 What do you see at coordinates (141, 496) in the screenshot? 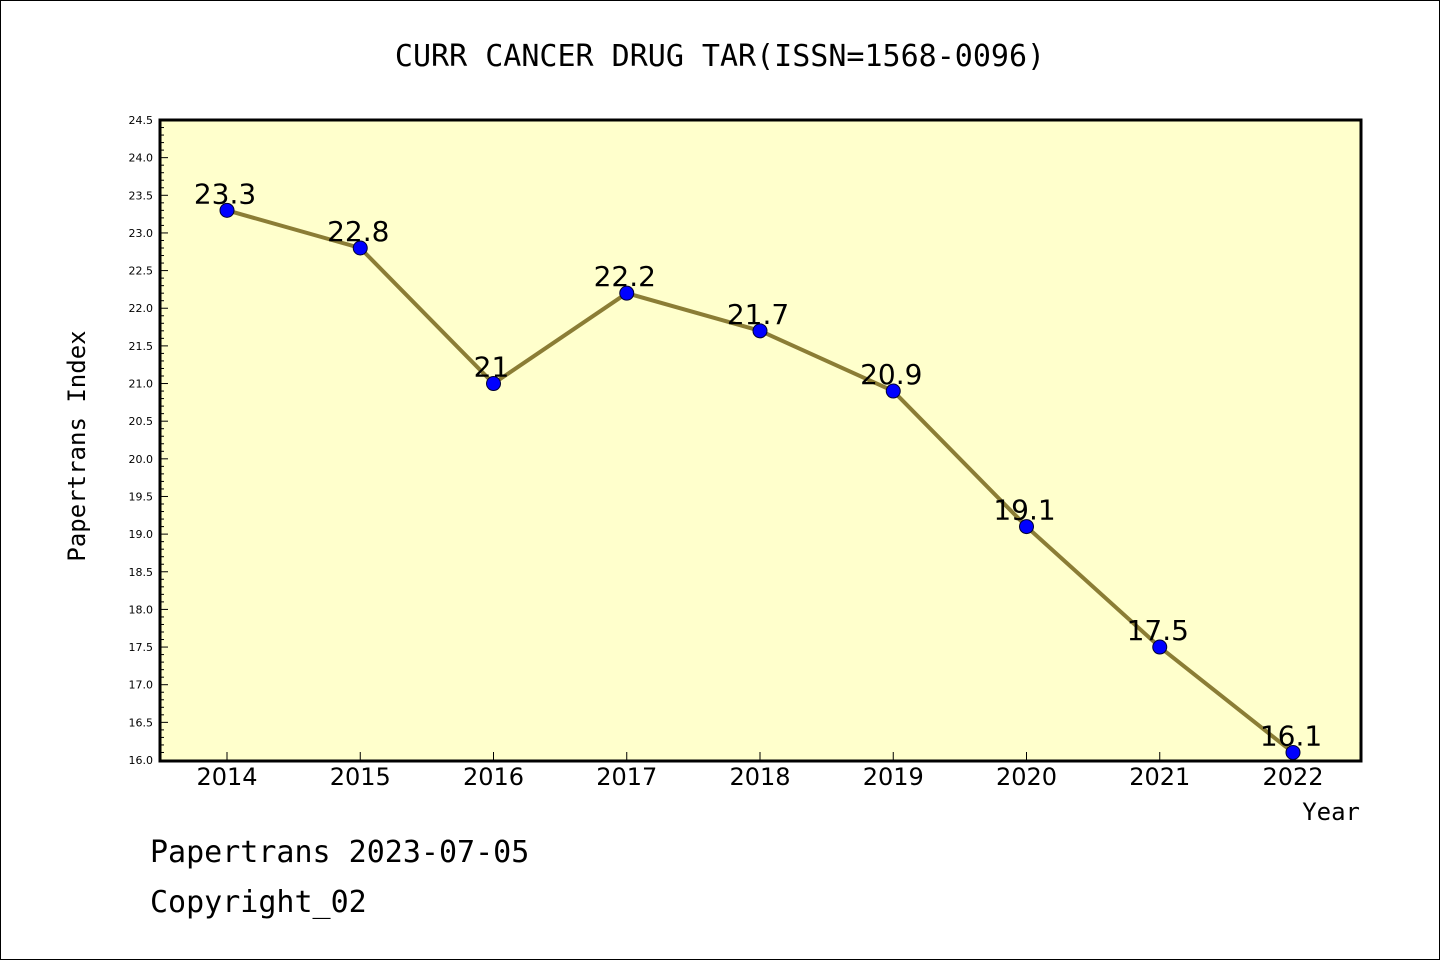
I see `y-tick-label: 19.5` at bounding box center [141, 496].